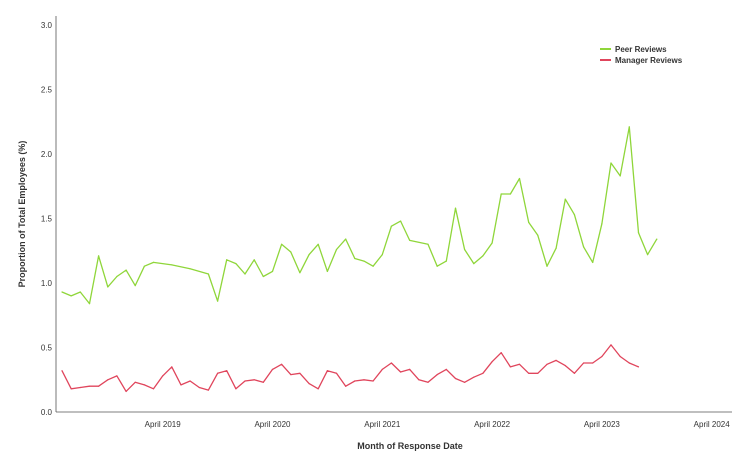 Image resolution: width=750 pixels, height=466 pixels. Describe the element at coordinates (47, 90) in the screenshot. I see `y-tick-label: 2.5` at that location.